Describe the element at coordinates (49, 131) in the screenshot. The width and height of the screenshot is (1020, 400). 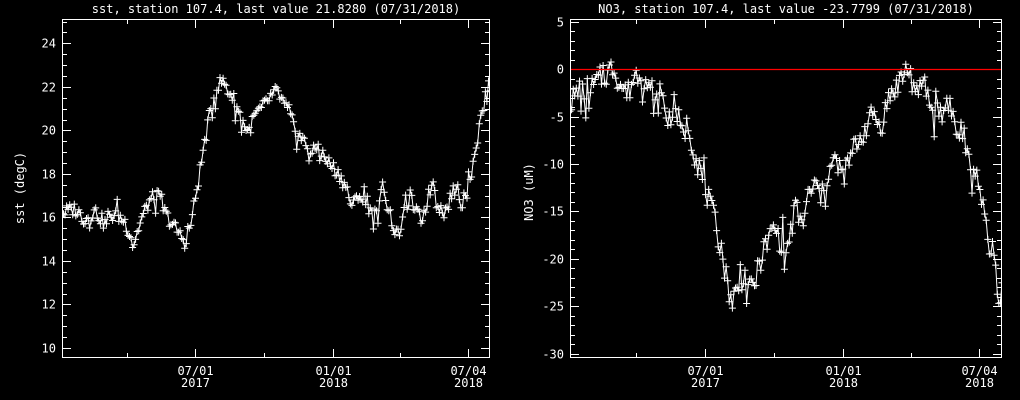
I see `y-tick-label: 20` at that location.